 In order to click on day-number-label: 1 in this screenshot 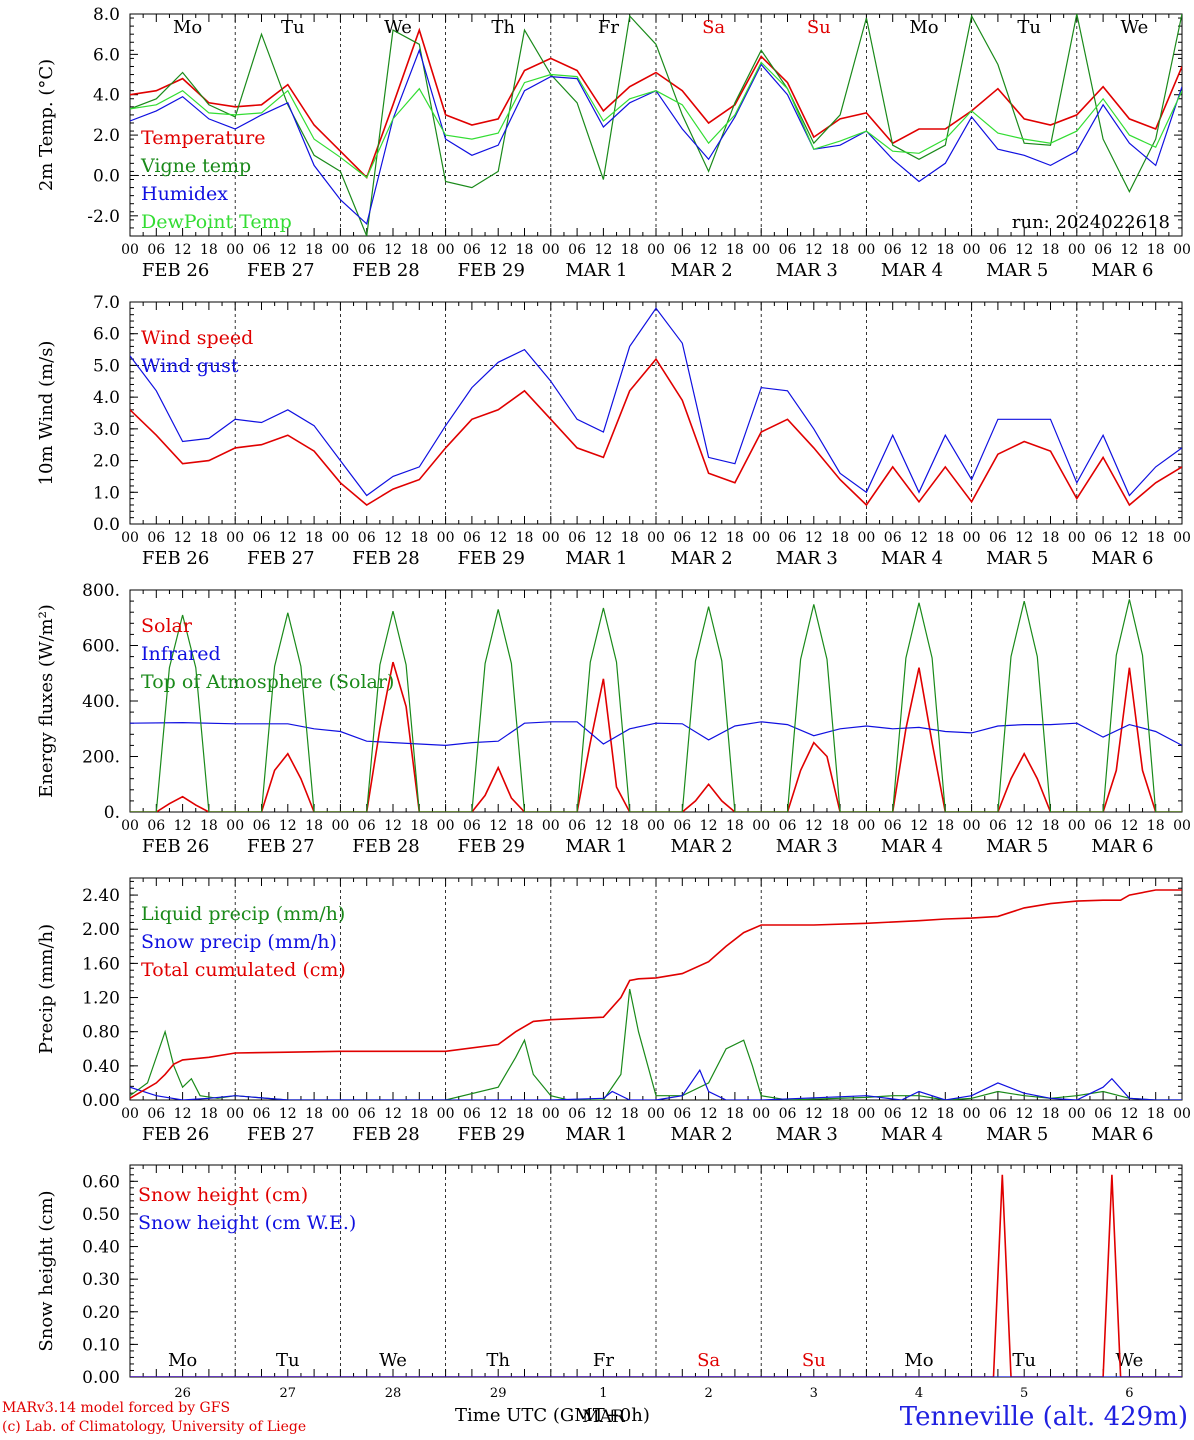, I will do `click(603, 1393)`.